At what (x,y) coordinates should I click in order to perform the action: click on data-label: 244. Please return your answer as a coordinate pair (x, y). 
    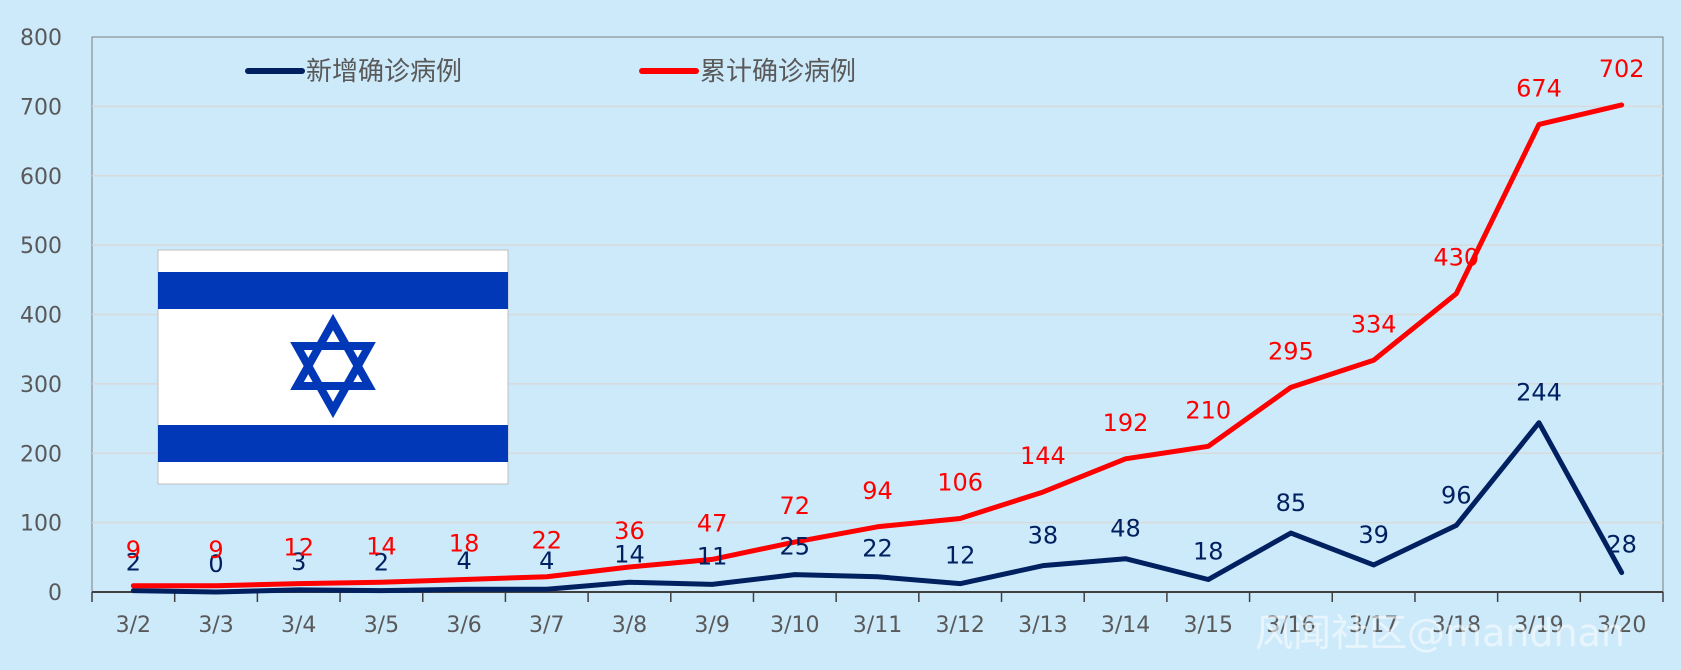
    Looking at the image, I should click on (1539, 393).